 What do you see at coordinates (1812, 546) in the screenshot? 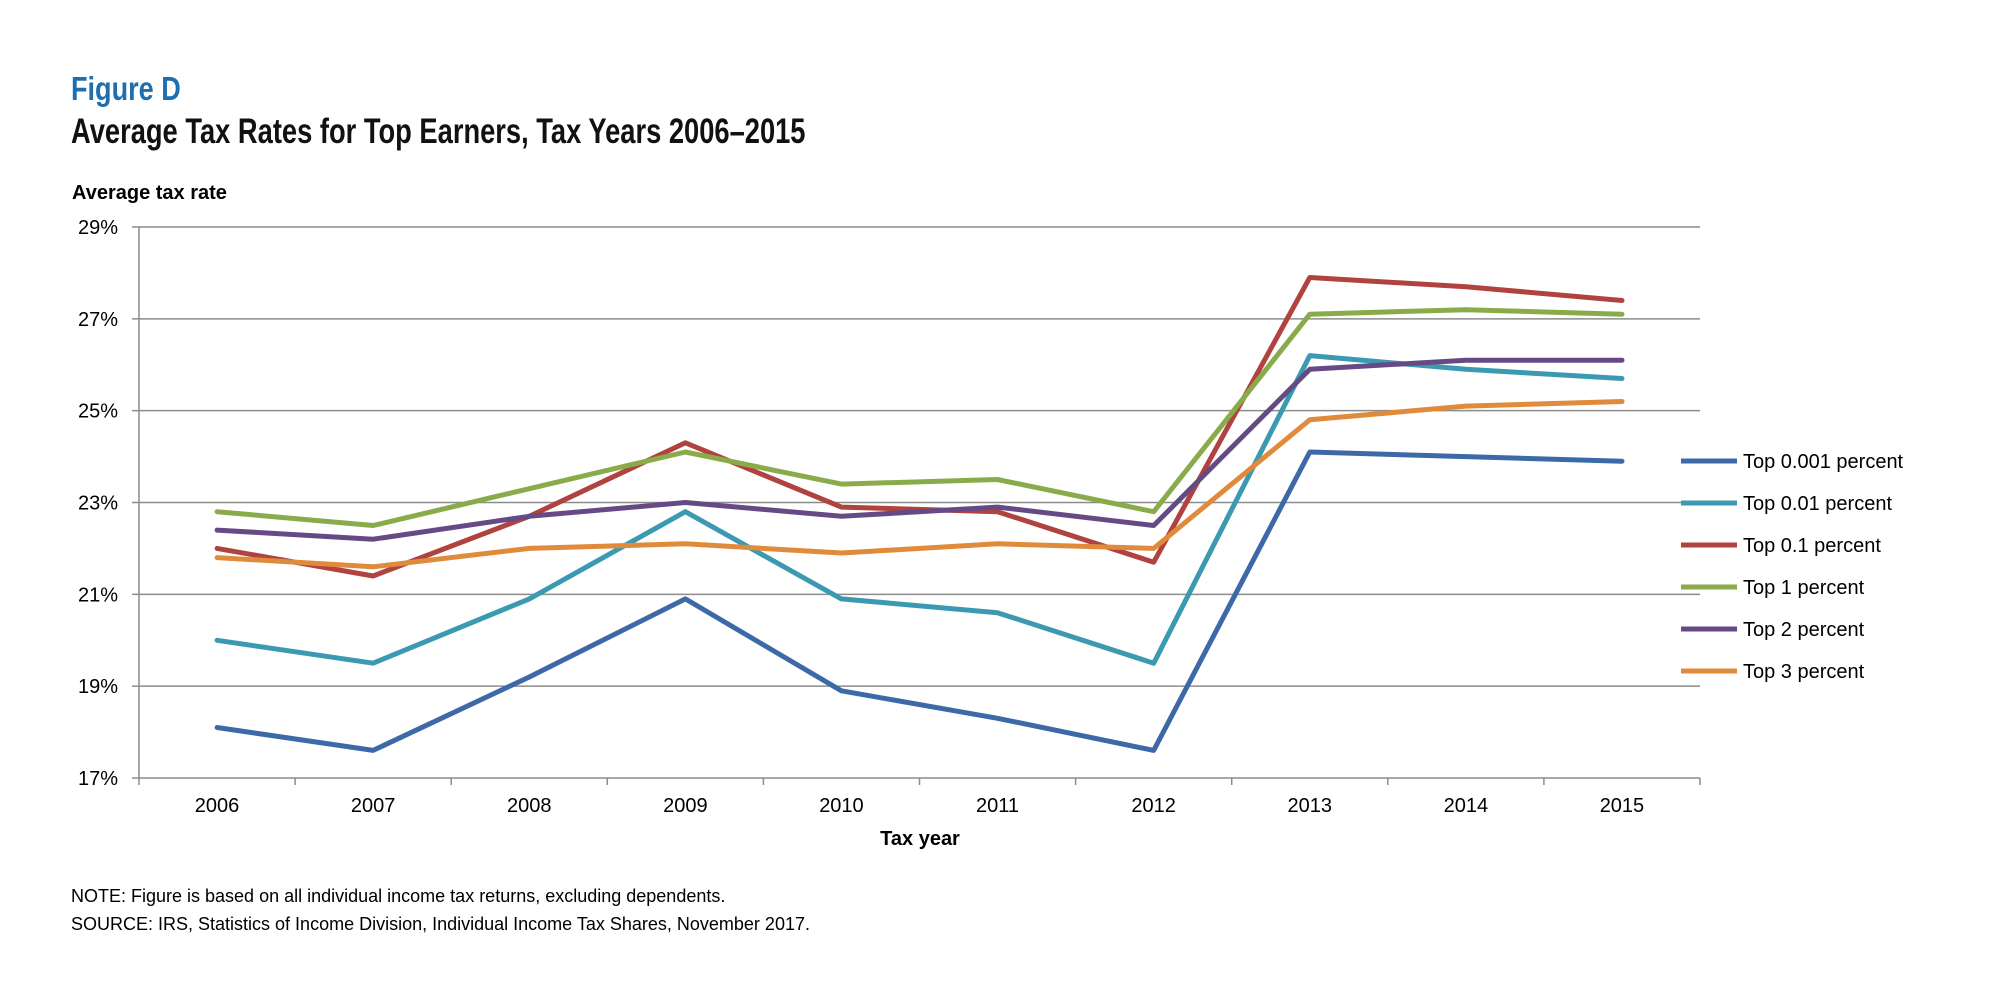
I see `legend-label: Top 0.1 percent` at bounding box center [1812, 546].